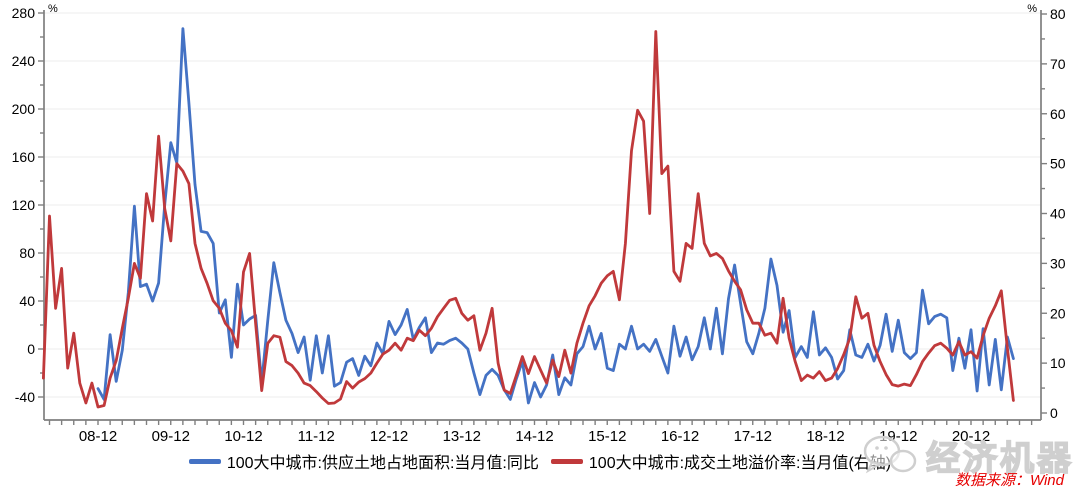  What do you see at coordinates (462, 436) in the screenshot?
I see `svg-text: 13-12` at bounding box center [462, 436].